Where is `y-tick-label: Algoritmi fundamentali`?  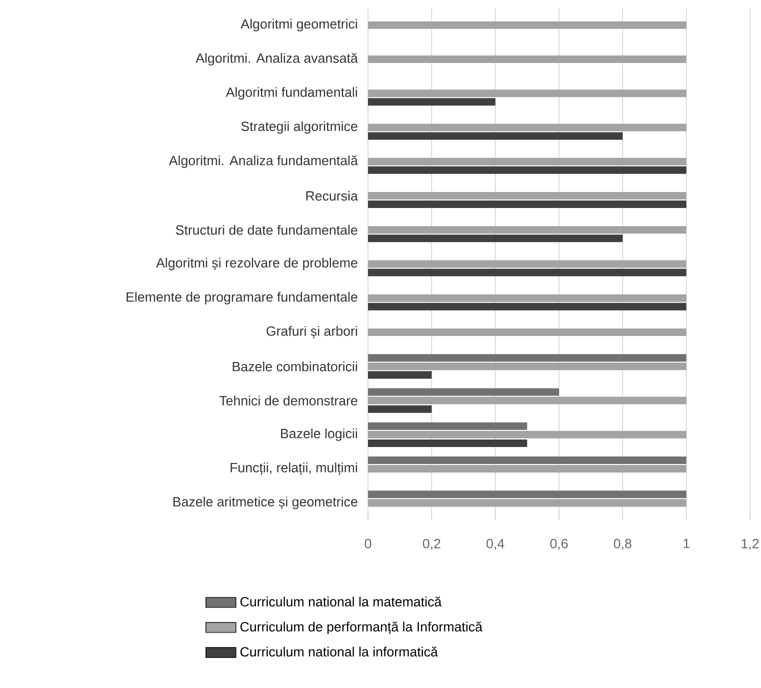 y-tick-label: Algoritmi fundamentali is located at coordinates (291, 93).